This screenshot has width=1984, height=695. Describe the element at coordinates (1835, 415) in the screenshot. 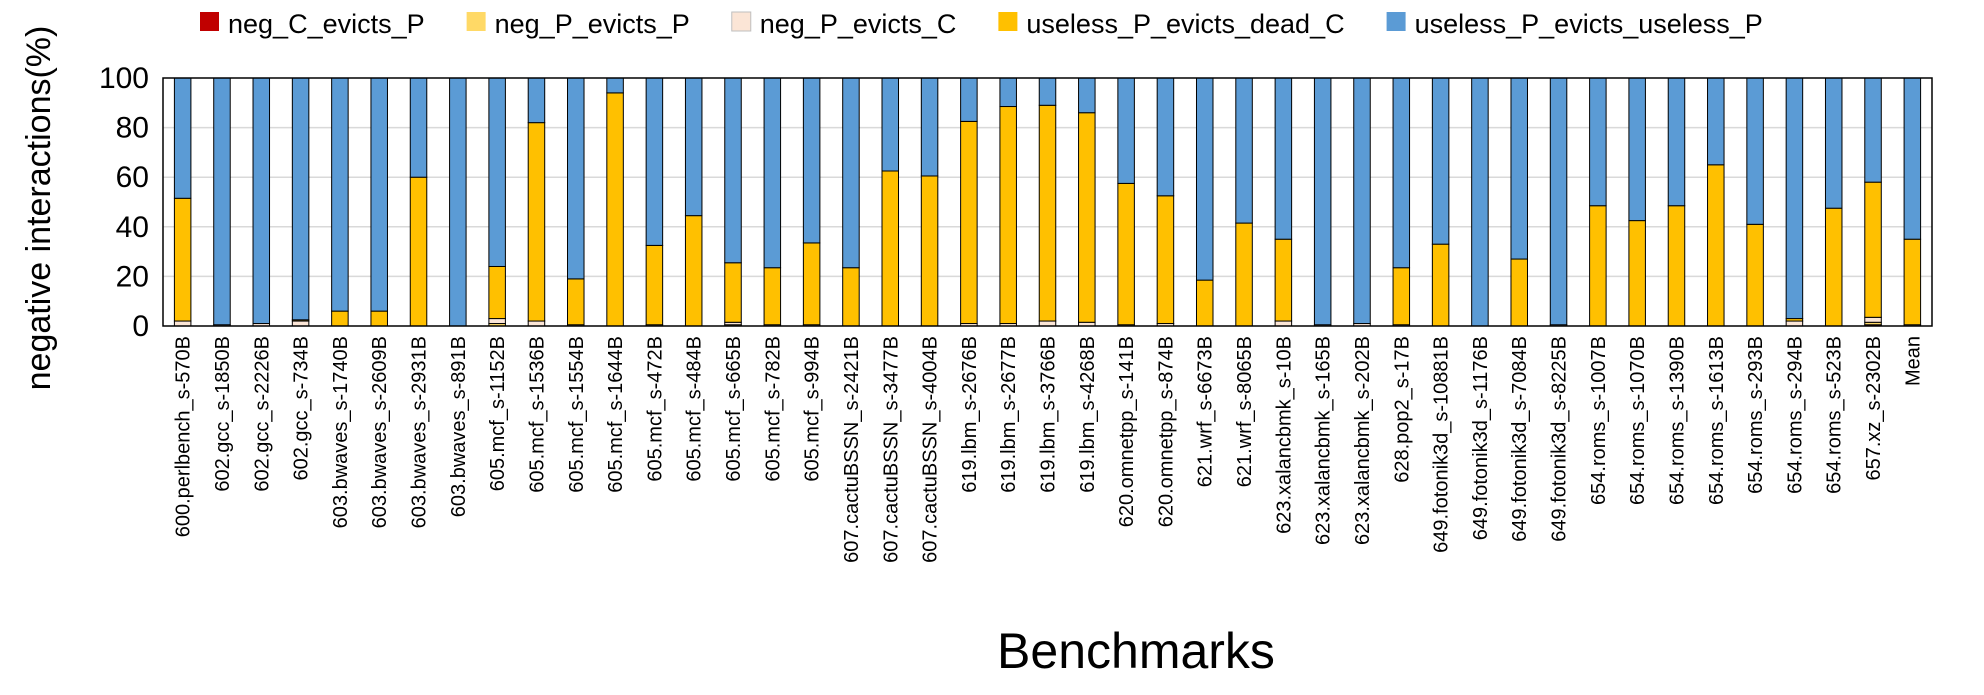

I see `x-tick-label: 654.roms_s-523B` at that location.